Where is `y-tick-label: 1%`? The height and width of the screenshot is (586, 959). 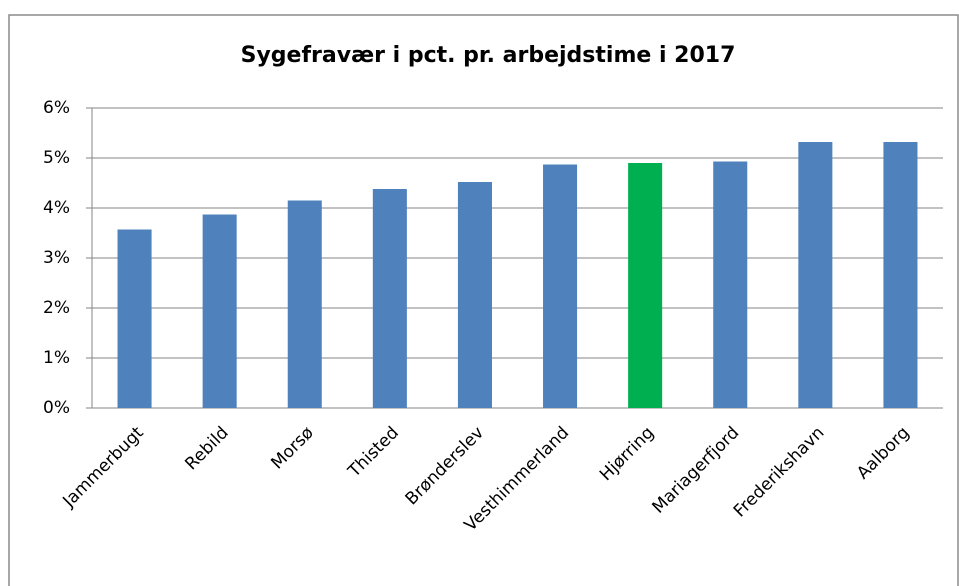
y-tick-label: 1% is located at coordinates (56, 358).